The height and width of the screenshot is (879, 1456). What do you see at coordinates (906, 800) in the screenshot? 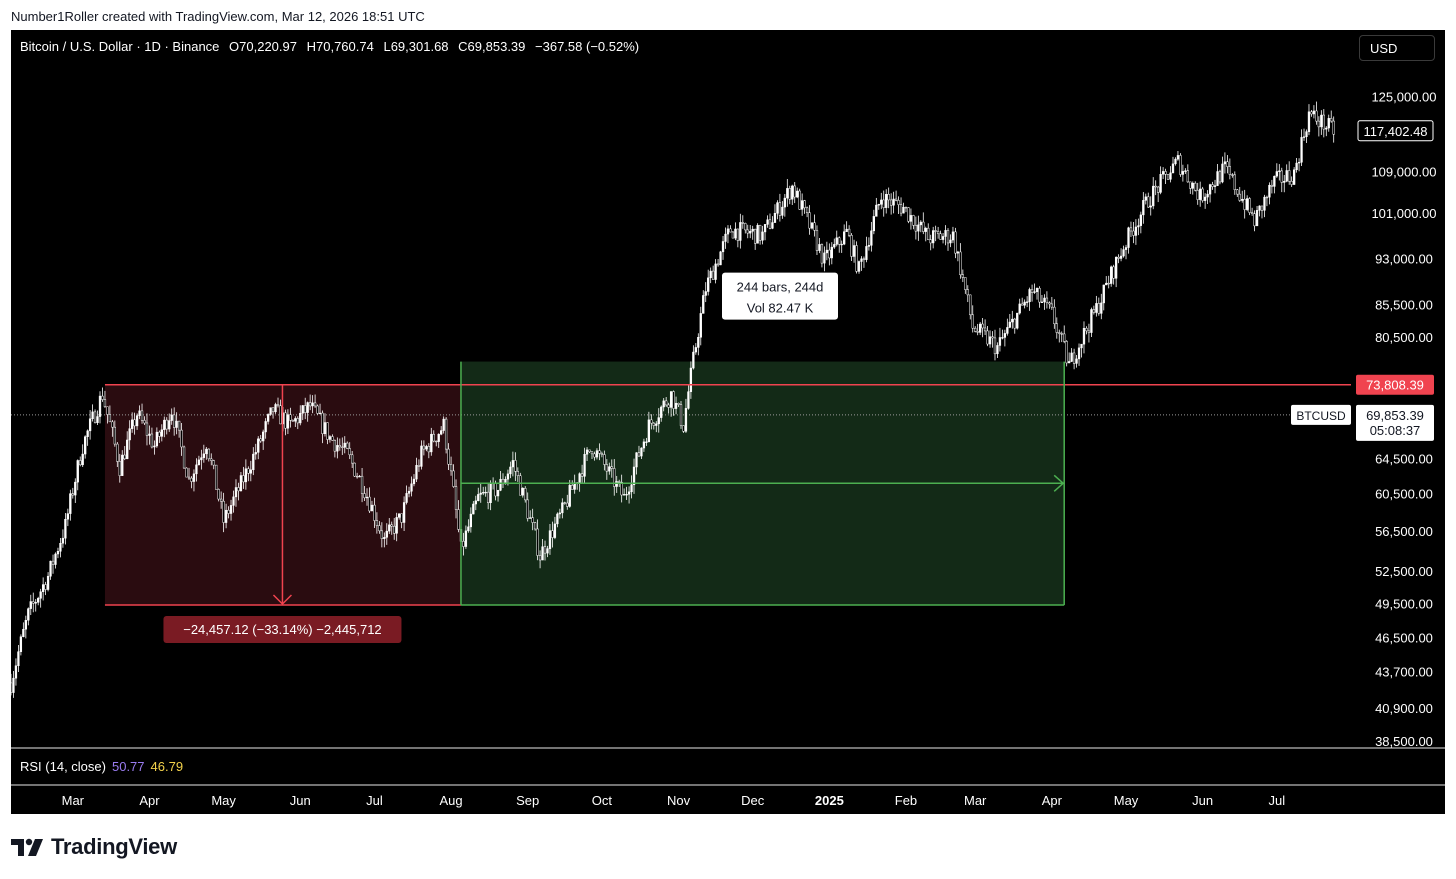
I see `time-axis-tick: Feb` at bounding box center [906, 800].